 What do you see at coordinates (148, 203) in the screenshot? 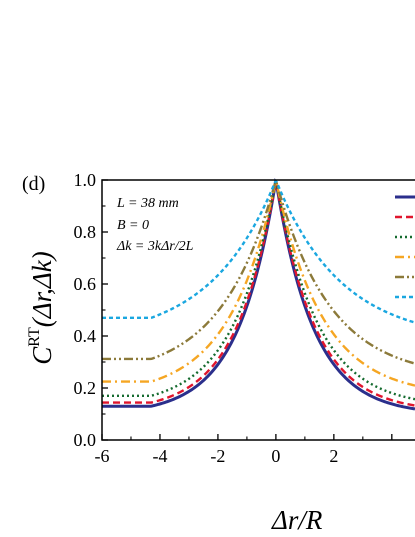
I see `annotation-length: L = 38 mm` at bounding box center [148, 203].